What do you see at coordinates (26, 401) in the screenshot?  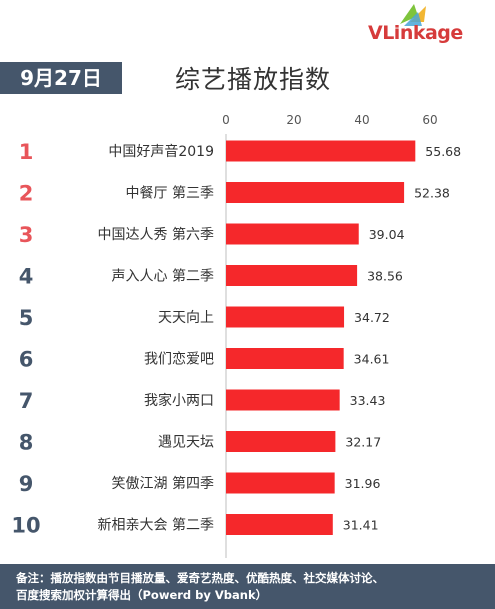 I see `rank-number: 7` at bounding box center [26, 401].